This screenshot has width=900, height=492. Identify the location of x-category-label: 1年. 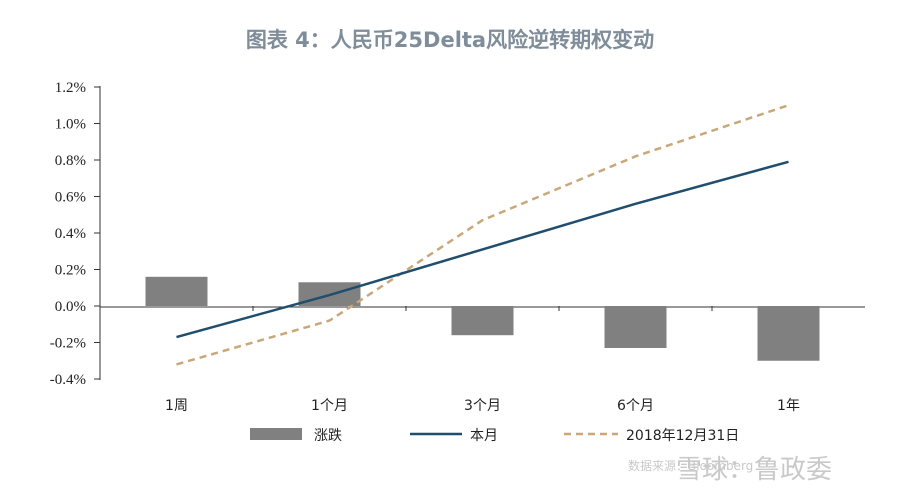
(788, 406).